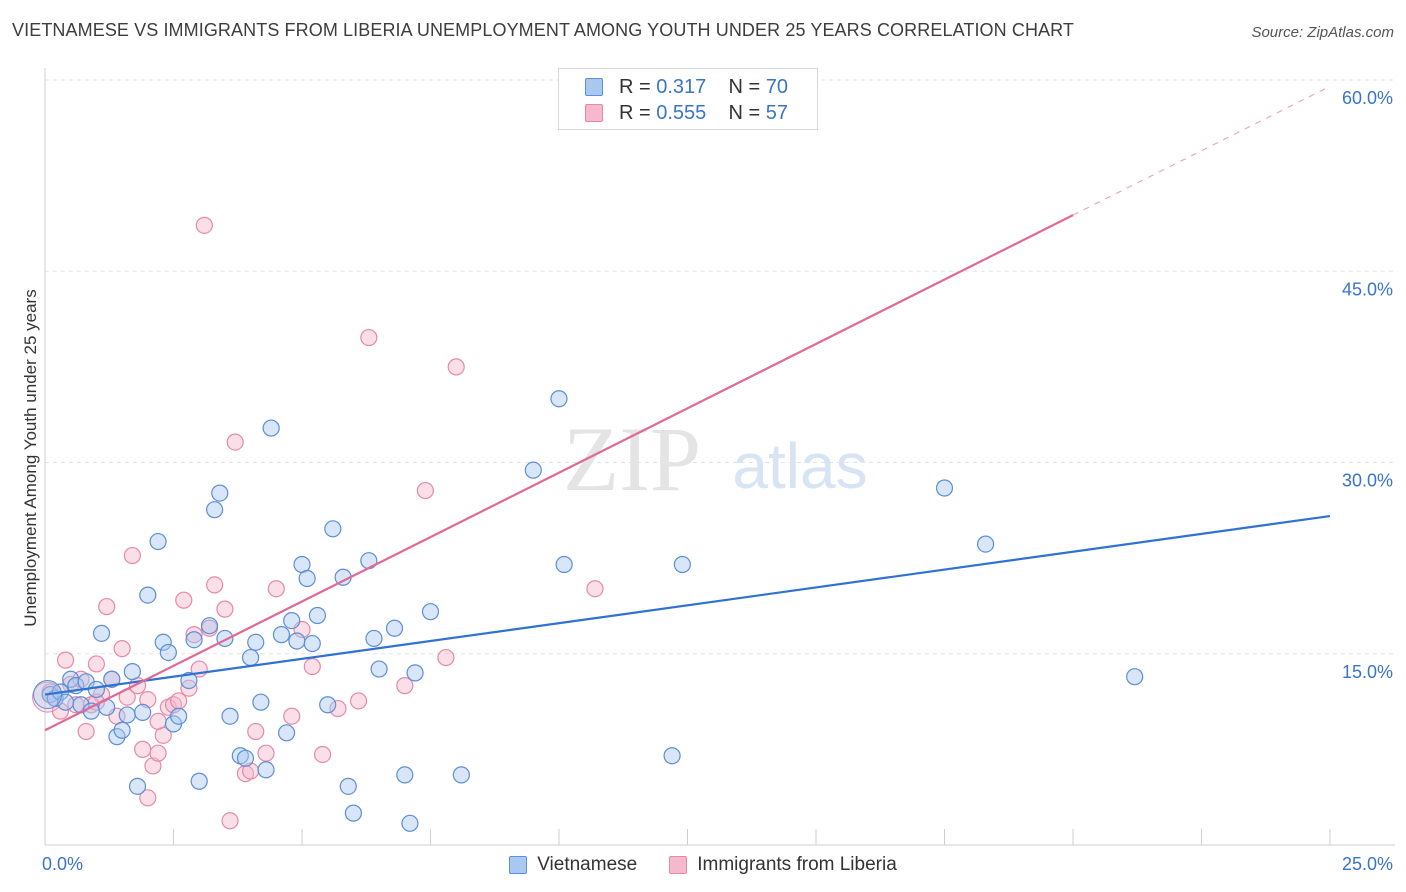 This screenshot has width=1406, height=892. I want to click on legend-item-liberia: Immigrants from Liberia, so click(783, 865).